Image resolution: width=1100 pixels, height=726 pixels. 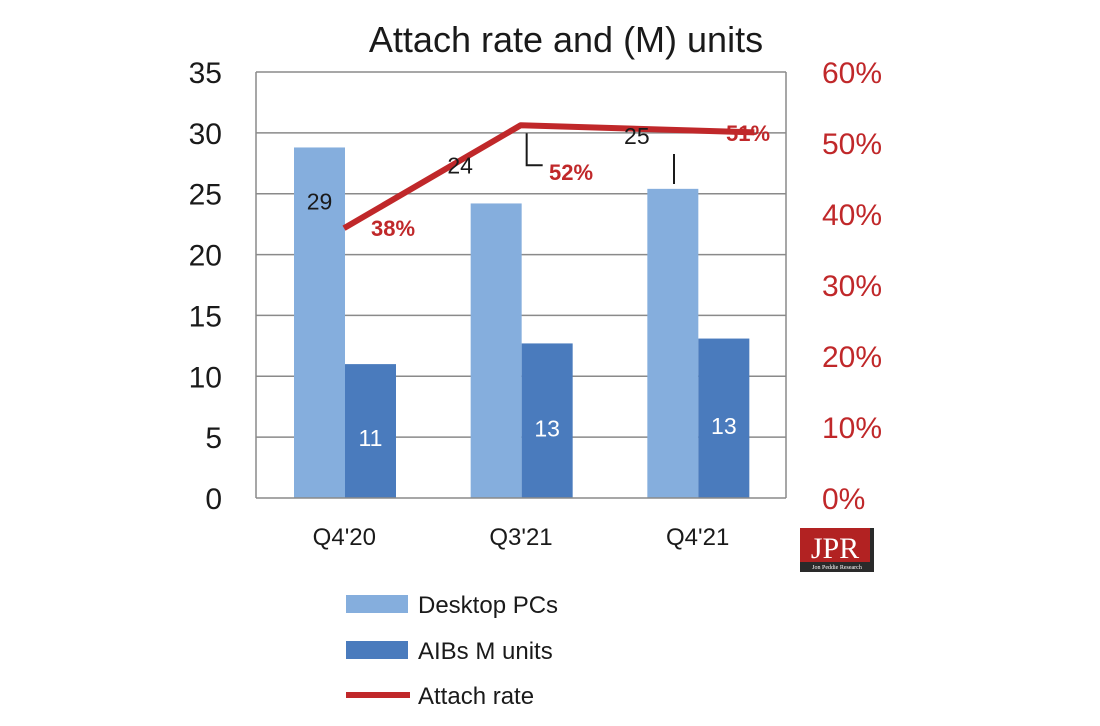 I want to click on left-axis-tick-label: 35, so click(x=205, y=73).